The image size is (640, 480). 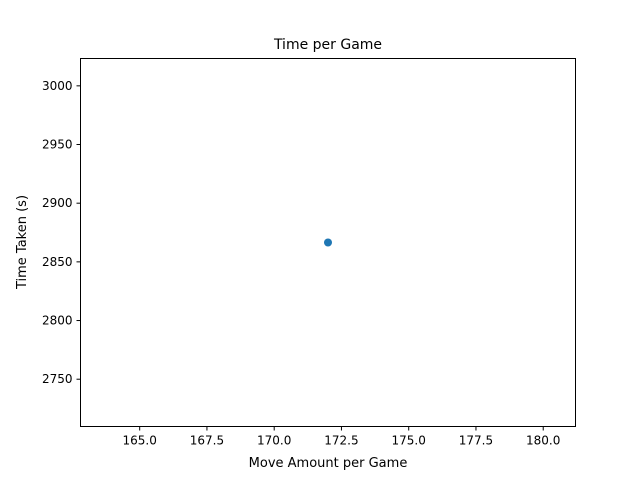 I want to click on y-tick-label: 2800, so click(x=57, y=321).